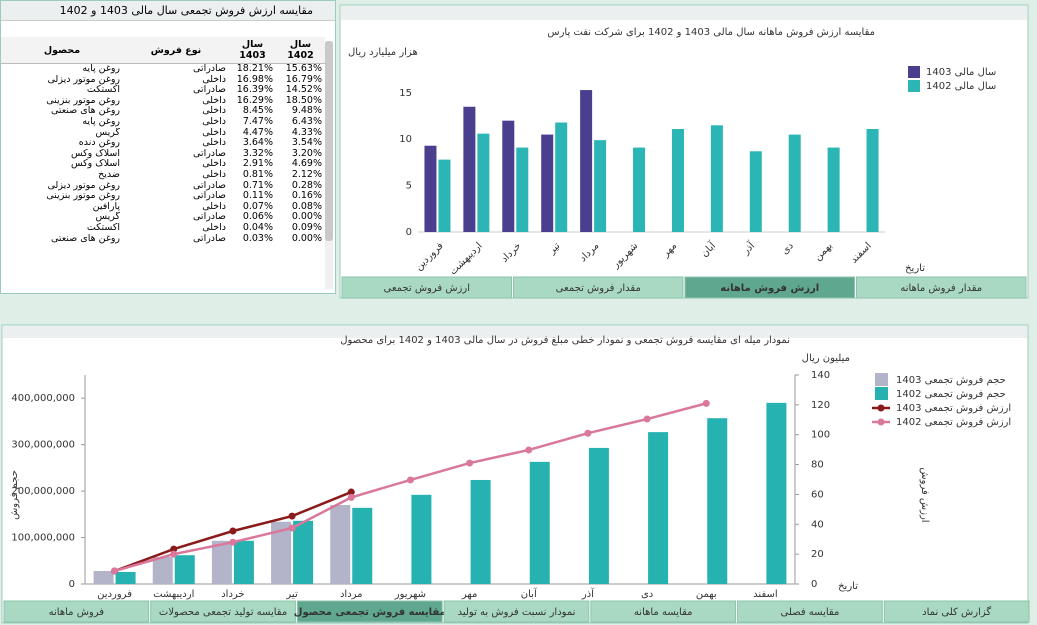  I want to click on table-cell: 3.20%, so click(306, 153).